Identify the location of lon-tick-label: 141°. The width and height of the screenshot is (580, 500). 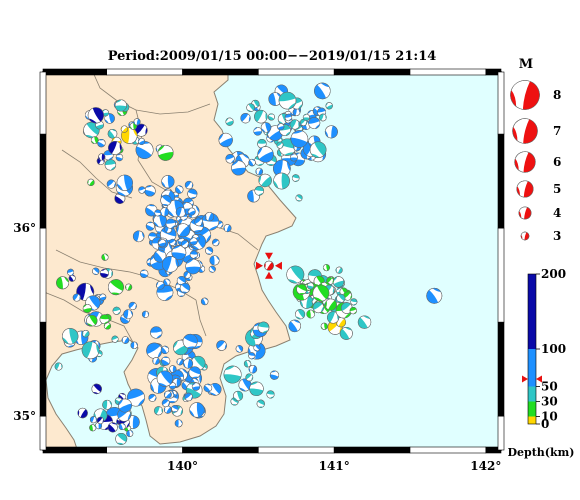
(334, 466).